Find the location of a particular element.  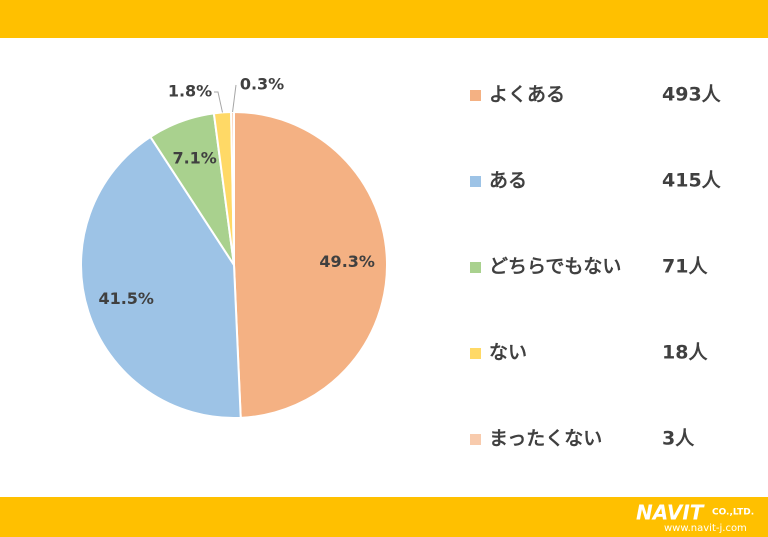

legend-label: ない is located at coordinates (508, 353).